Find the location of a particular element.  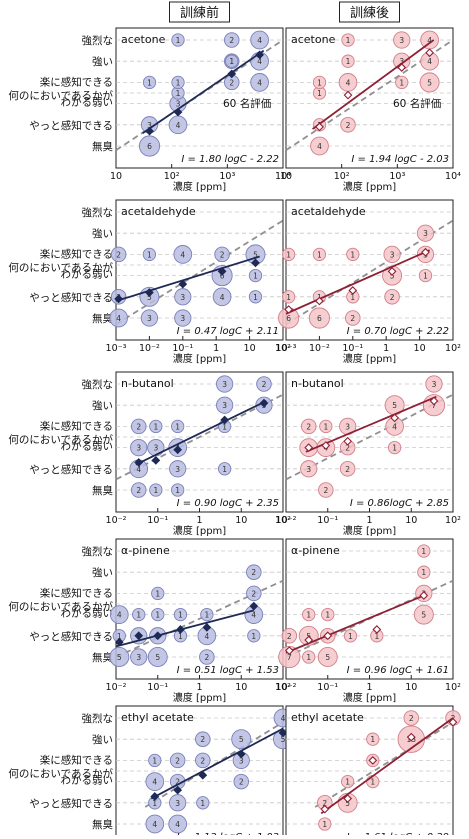

x-tick-label: 10⁻³ is located at coordinates (116, 348).